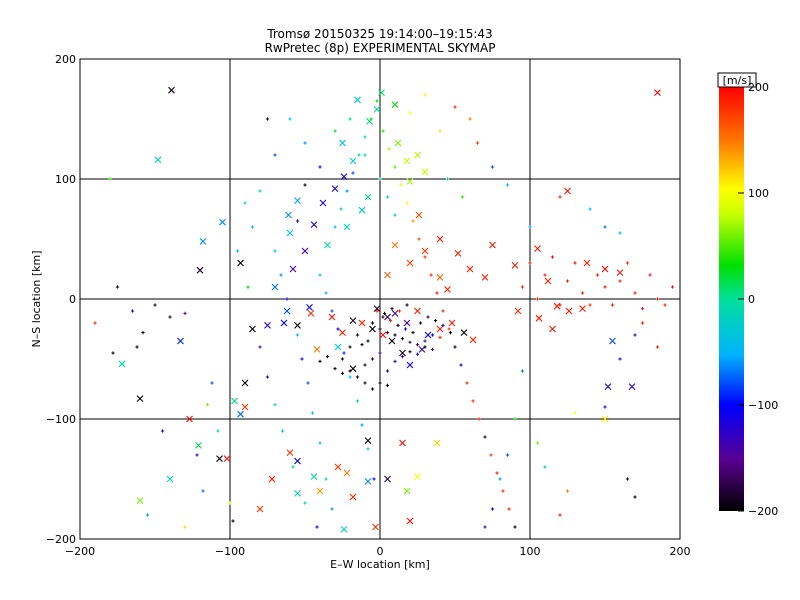 This screenshot has width=800, height=600. I want to click on colorbar-label: [m/s], so click(737, 80).